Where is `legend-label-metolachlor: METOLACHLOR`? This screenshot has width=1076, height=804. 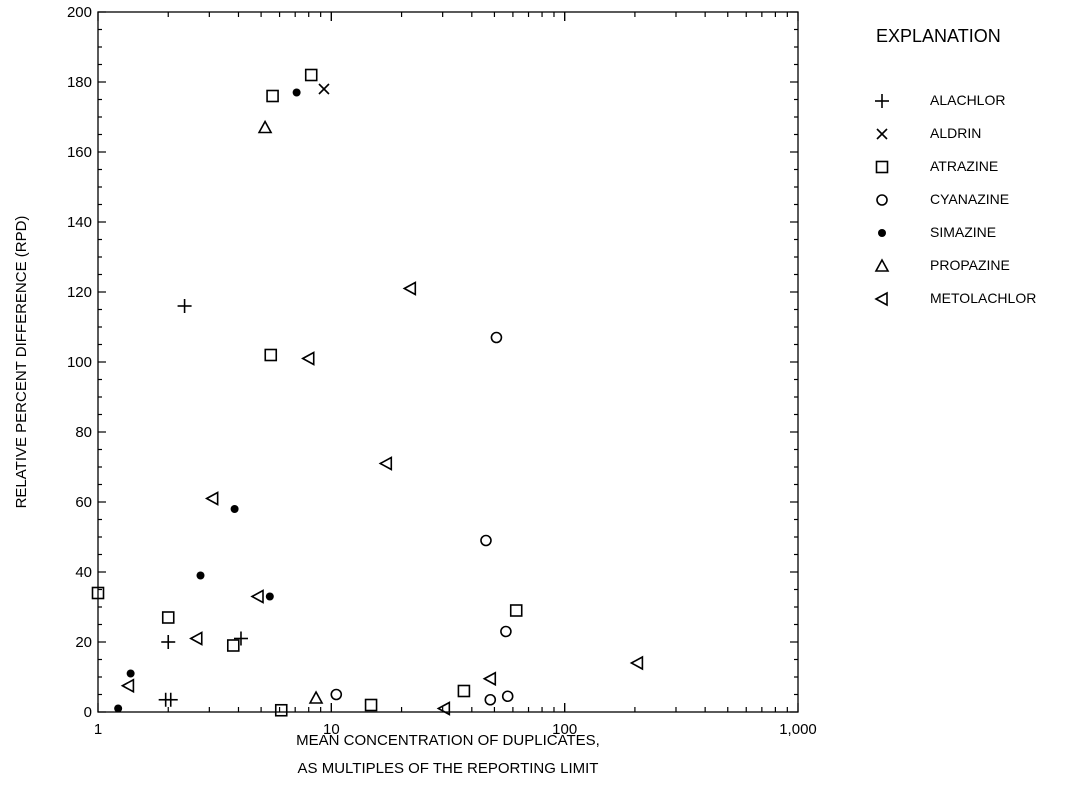
legend-label-metolachlor: METOLACHLOR is located at coordinates (983, 298).